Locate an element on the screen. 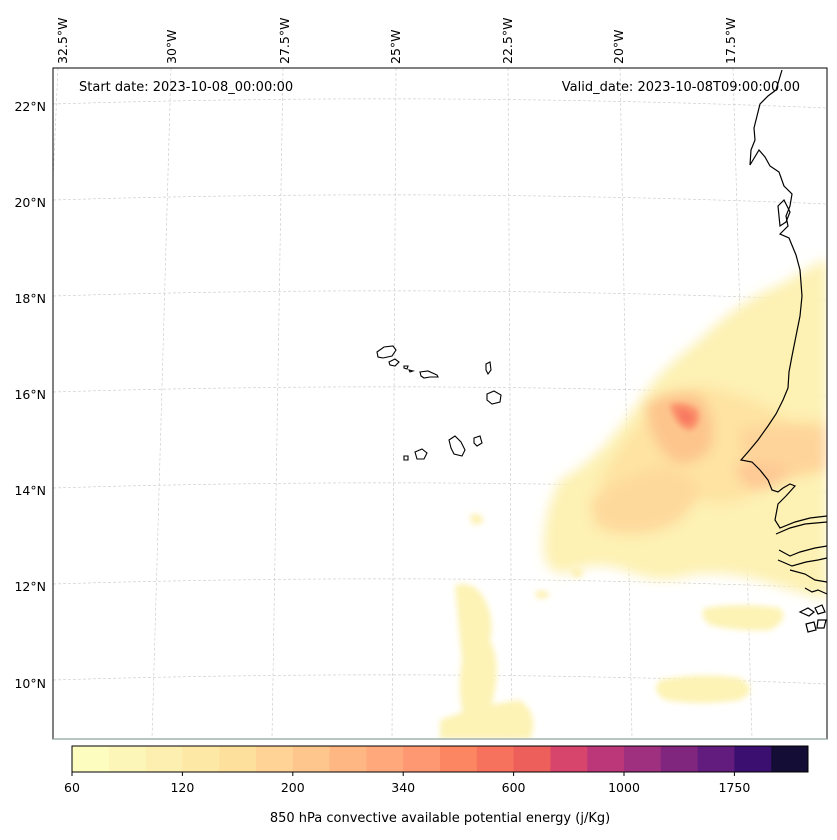 The image size is (837, 840). lat-label: 18°N is located at coordinates (30, 298).